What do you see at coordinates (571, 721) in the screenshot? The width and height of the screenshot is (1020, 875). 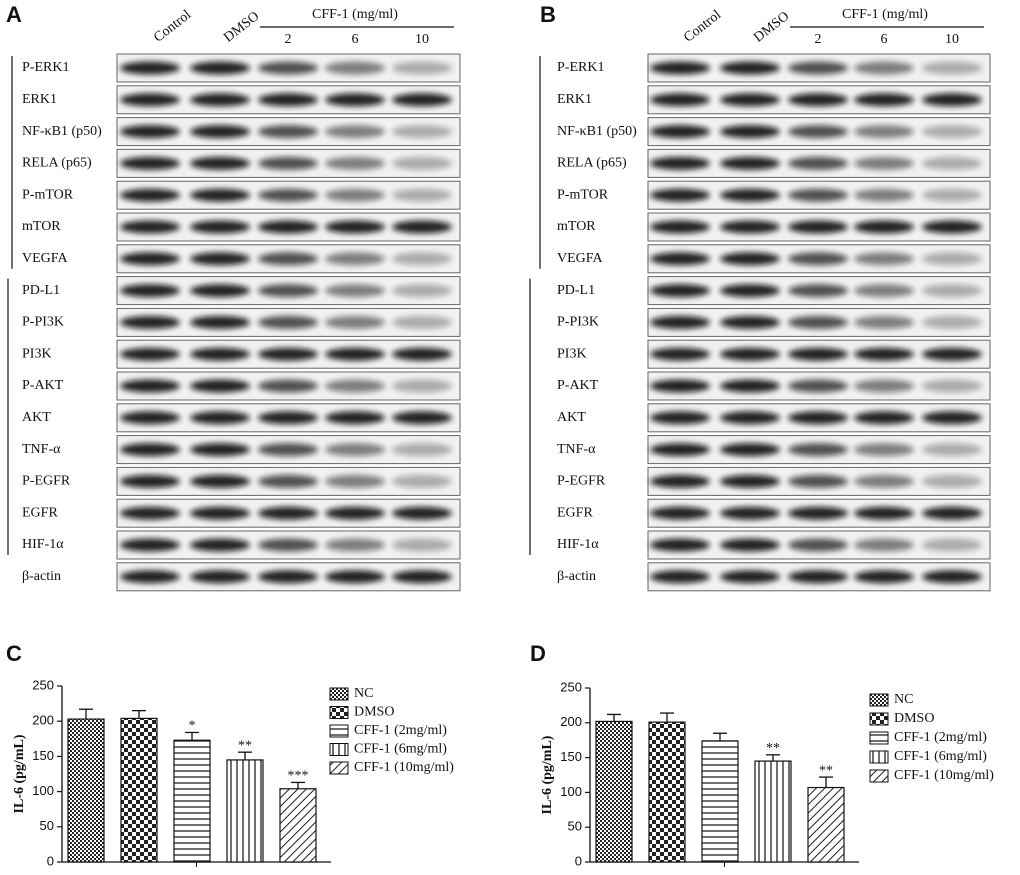 I see `y-tick-label: 200` at bounding box center [571, 721].